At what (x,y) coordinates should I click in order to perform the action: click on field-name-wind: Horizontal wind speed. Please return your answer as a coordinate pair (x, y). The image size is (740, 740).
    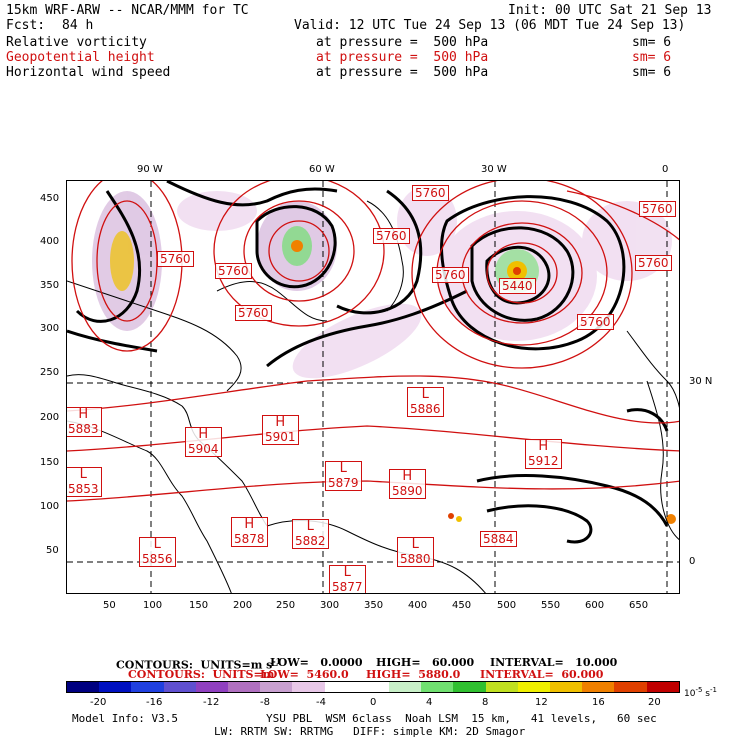
    Looking at the image, I should click on (88, 72).